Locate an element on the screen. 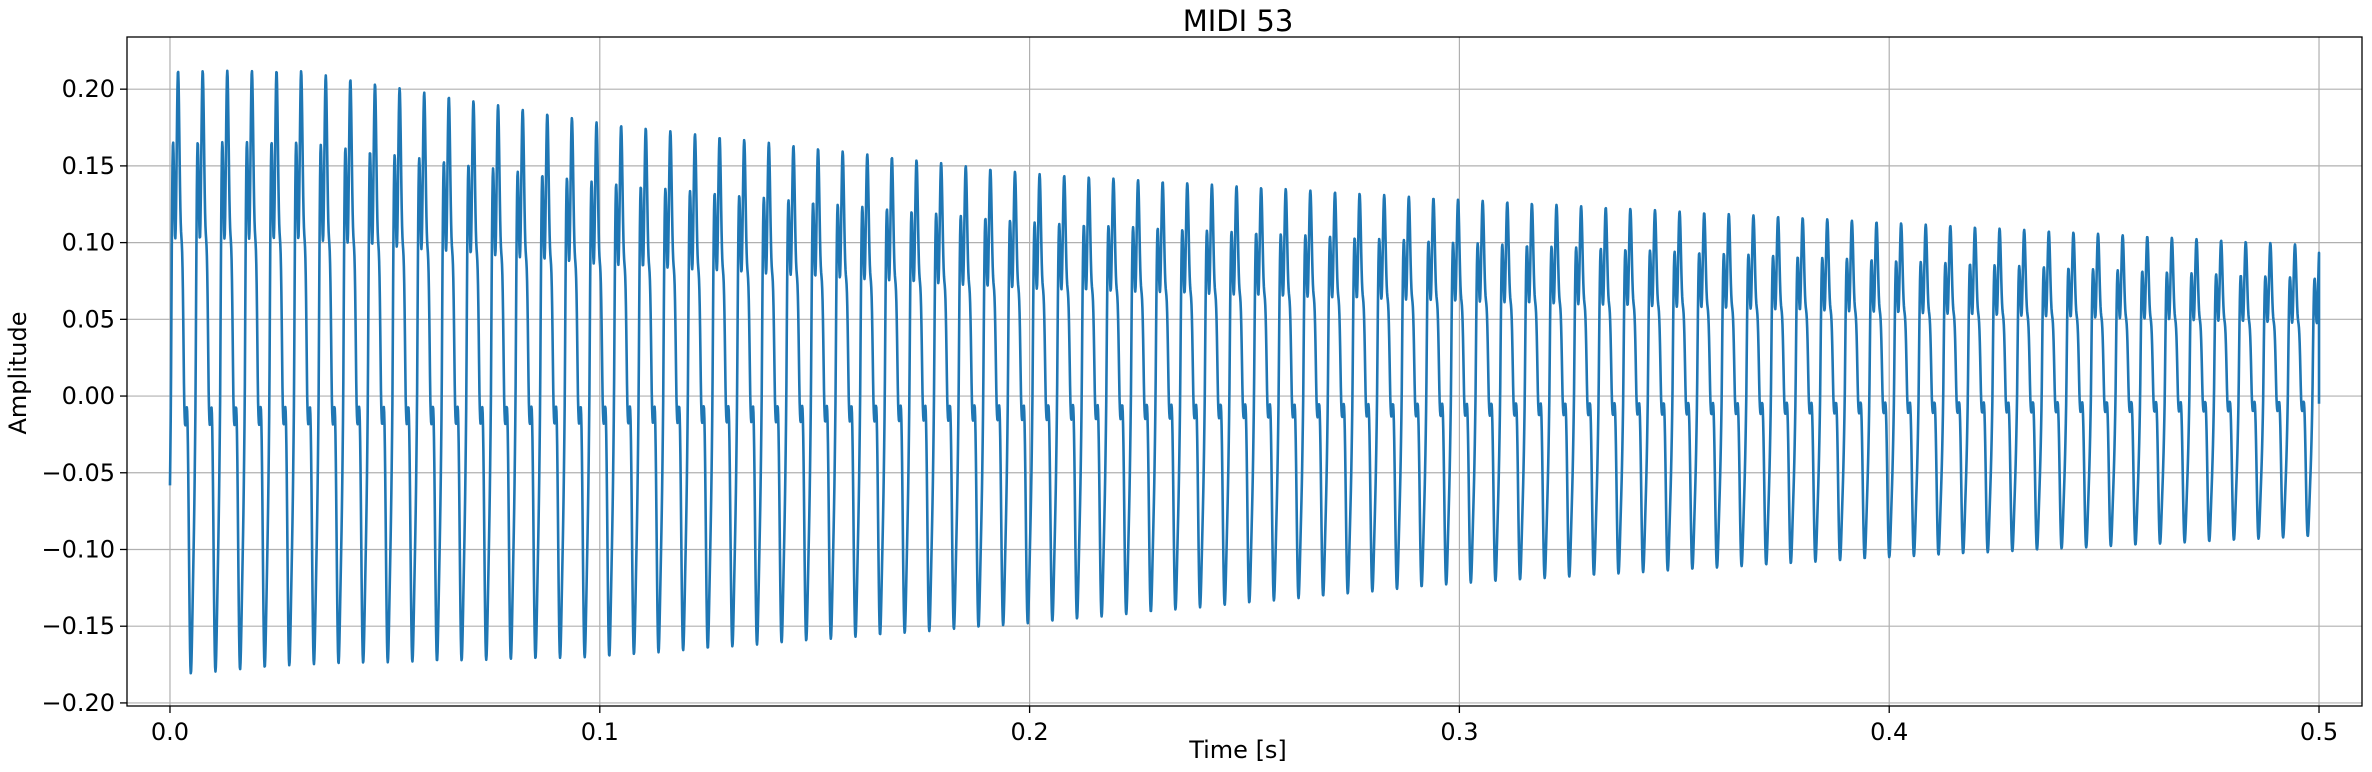  y-tick-label: 0.15 is located at coordinates (88, 166).